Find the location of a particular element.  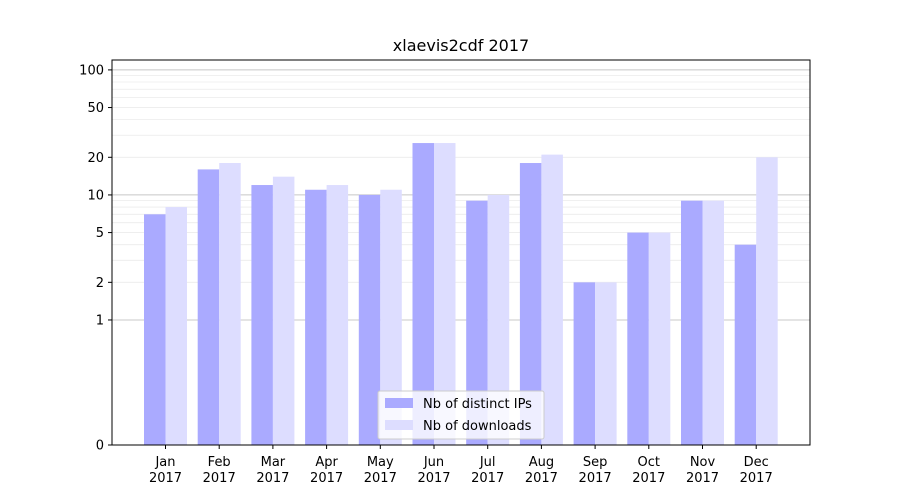

legend-label-ips: Nb of distinct IPs is located at coordinates (477, 404).